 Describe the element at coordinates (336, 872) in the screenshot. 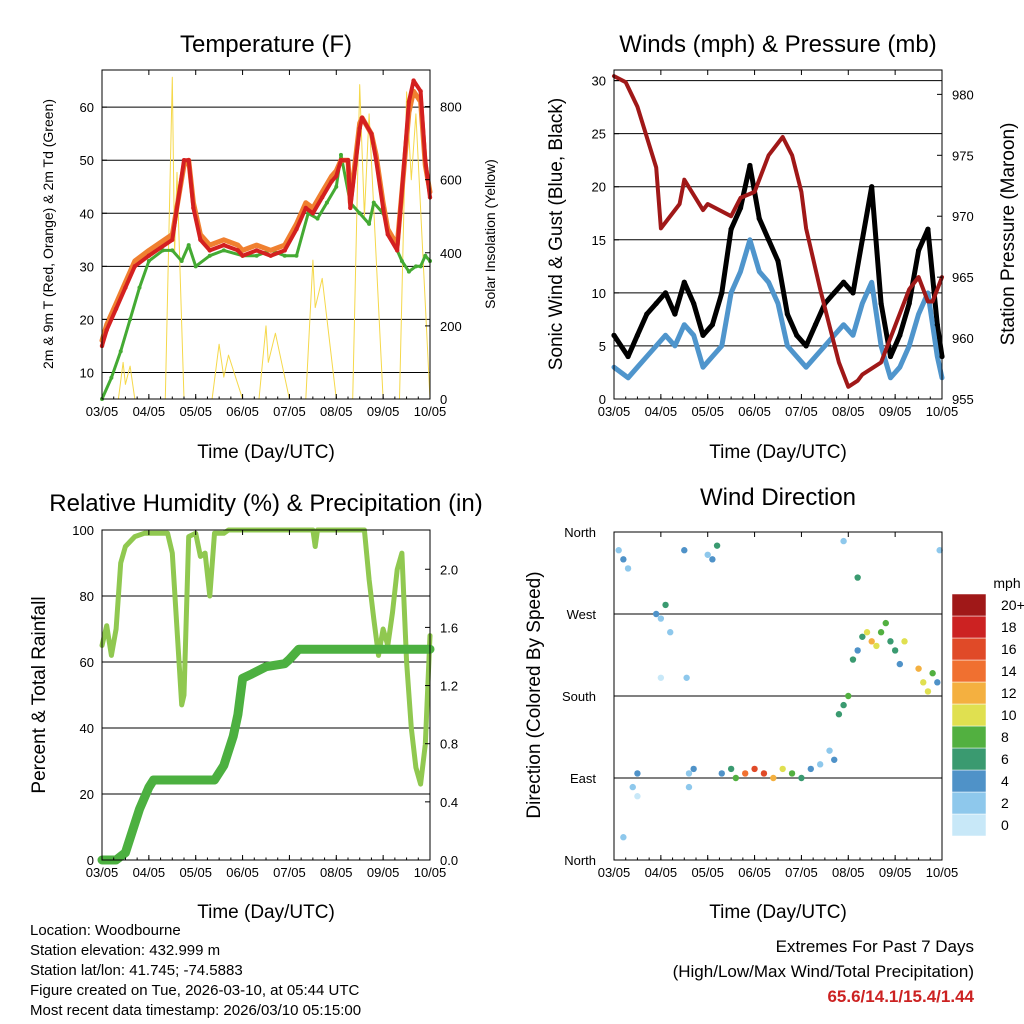

I see `x-tick-label: 08/05` at that location.